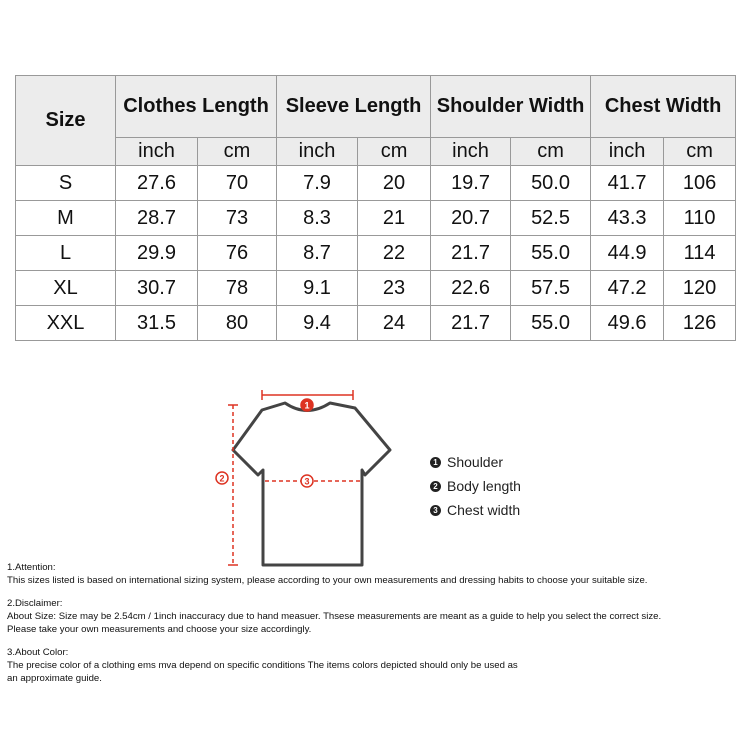  I want to click on cell: 20, so click(394, 183).